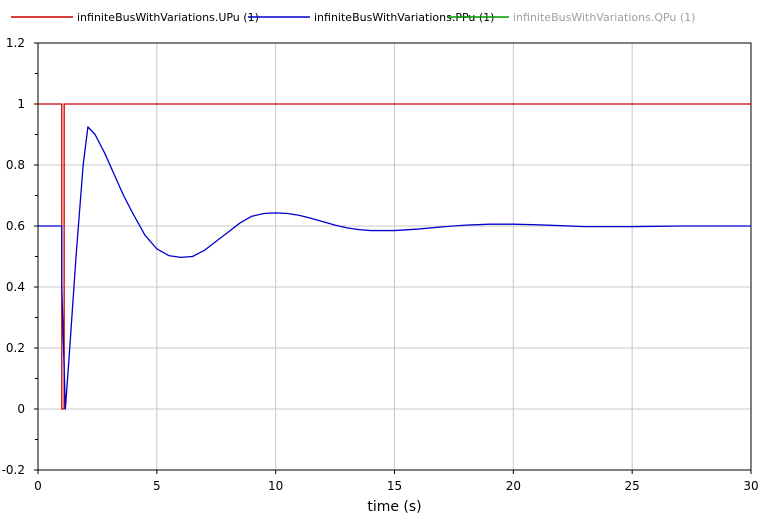  Describe the element at coordinates (394, 486) in the screenshot. I see `x-tick-label: 15` at that location.